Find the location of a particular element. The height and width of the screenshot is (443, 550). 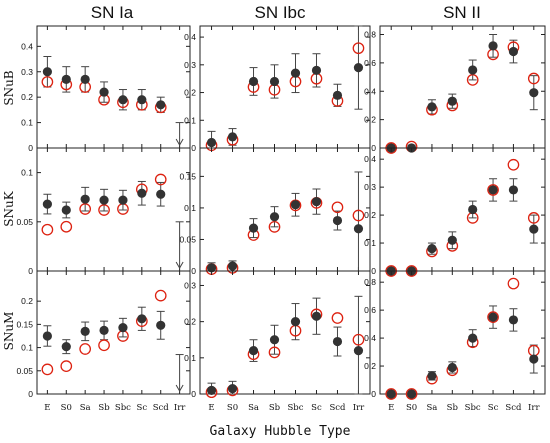

row-label-snub: SNuB is located at coordinates (9, 87).